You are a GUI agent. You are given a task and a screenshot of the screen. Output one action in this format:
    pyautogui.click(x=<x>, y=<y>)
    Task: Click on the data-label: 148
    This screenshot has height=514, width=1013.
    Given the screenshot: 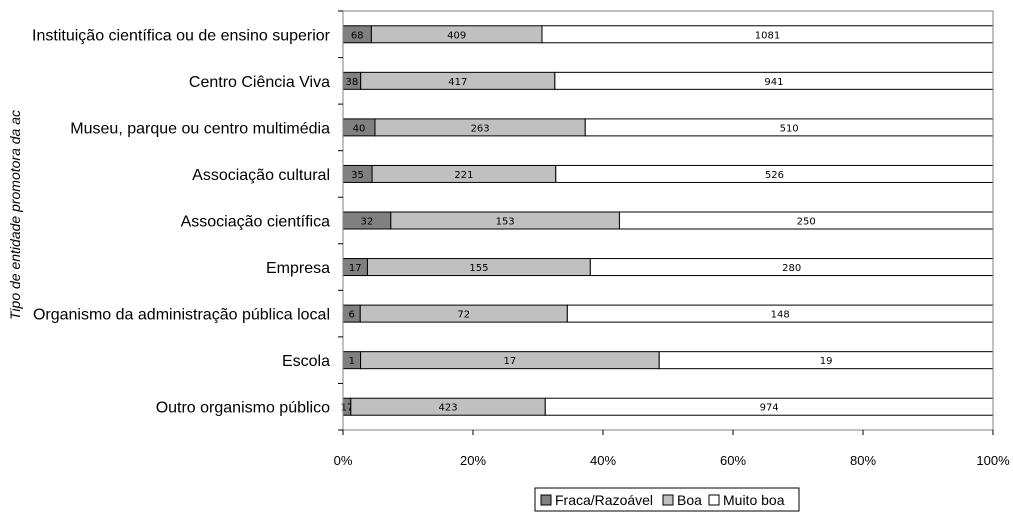 What is the action you would take?
    pyautogui.click(x=780, y=315)
    